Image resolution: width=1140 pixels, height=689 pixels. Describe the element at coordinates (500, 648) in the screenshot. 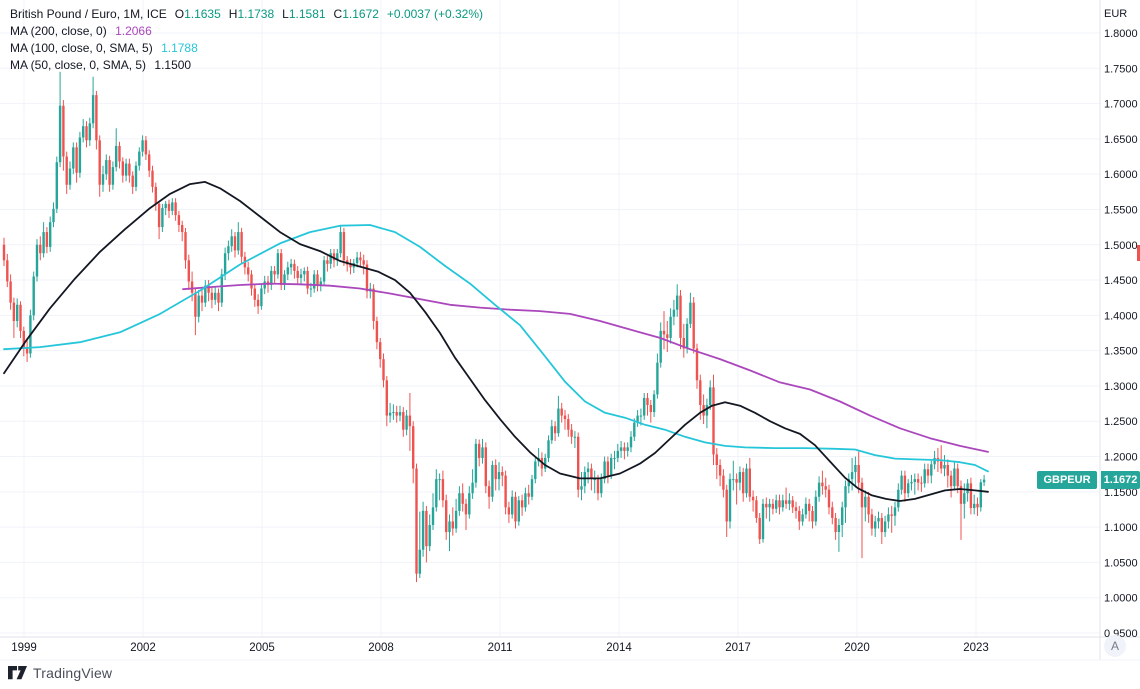

I see `time-axis: 1999 2002 2005 2008 2011 2014 2017 2020 2023` at that location.